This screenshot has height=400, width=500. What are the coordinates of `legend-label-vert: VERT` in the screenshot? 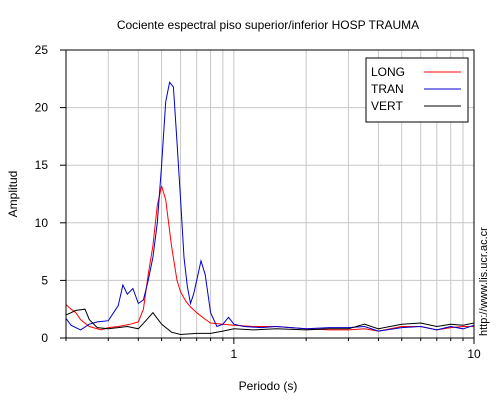 It's located at (387, 106).